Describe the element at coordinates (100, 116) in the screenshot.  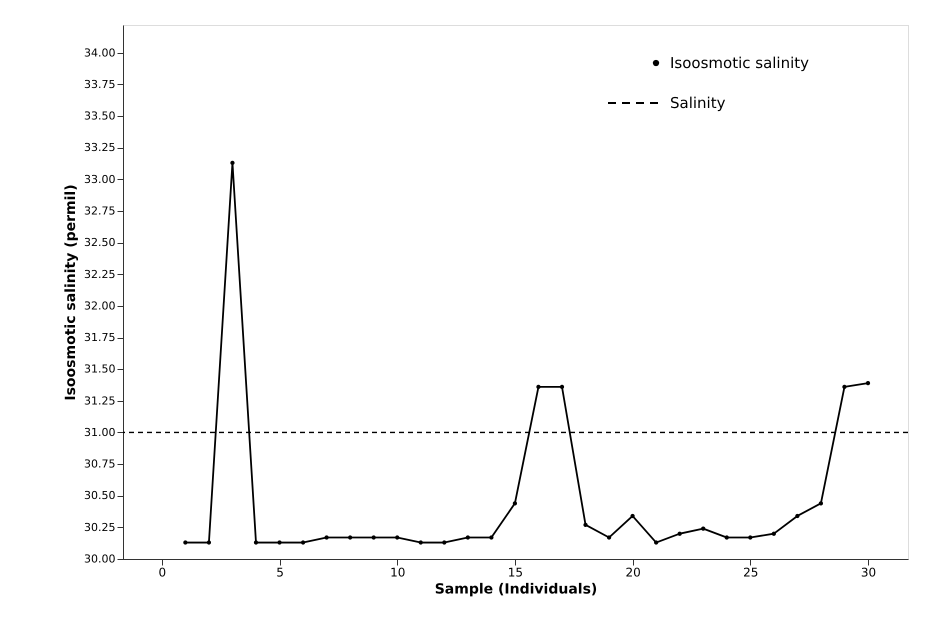
I see `y-tick-label: 33.50` at that location.